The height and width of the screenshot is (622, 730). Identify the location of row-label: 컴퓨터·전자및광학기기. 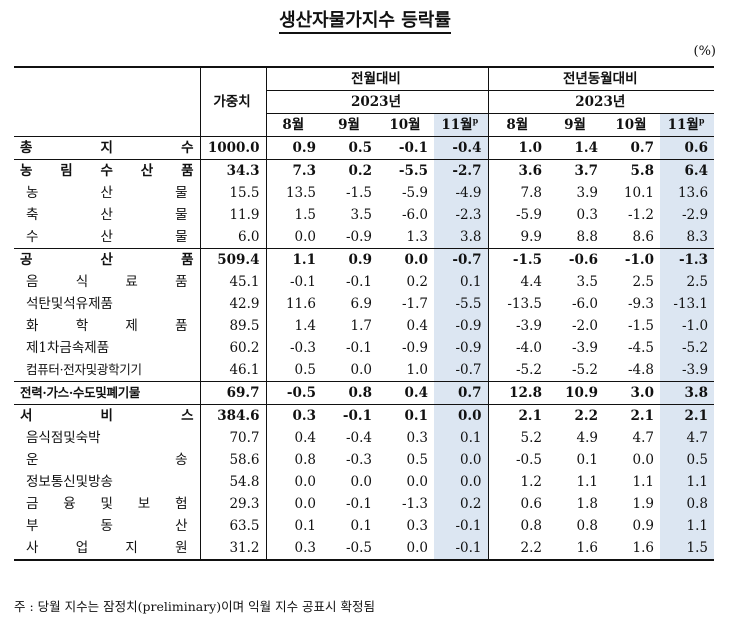
(84, 369).